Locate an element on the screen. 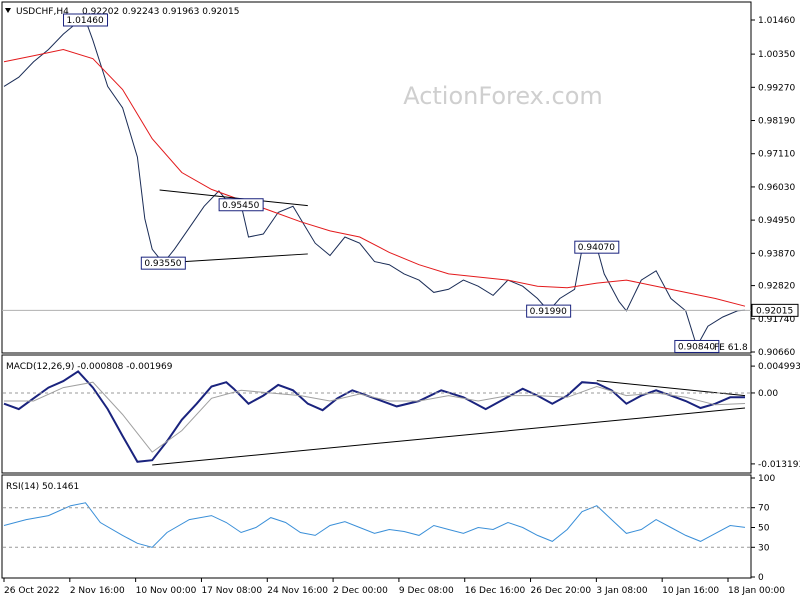 Image resolution: width=800 pixels, height=600 pixels. macd-ytick-label: 0.004993 is located at coordinates (779, 367).